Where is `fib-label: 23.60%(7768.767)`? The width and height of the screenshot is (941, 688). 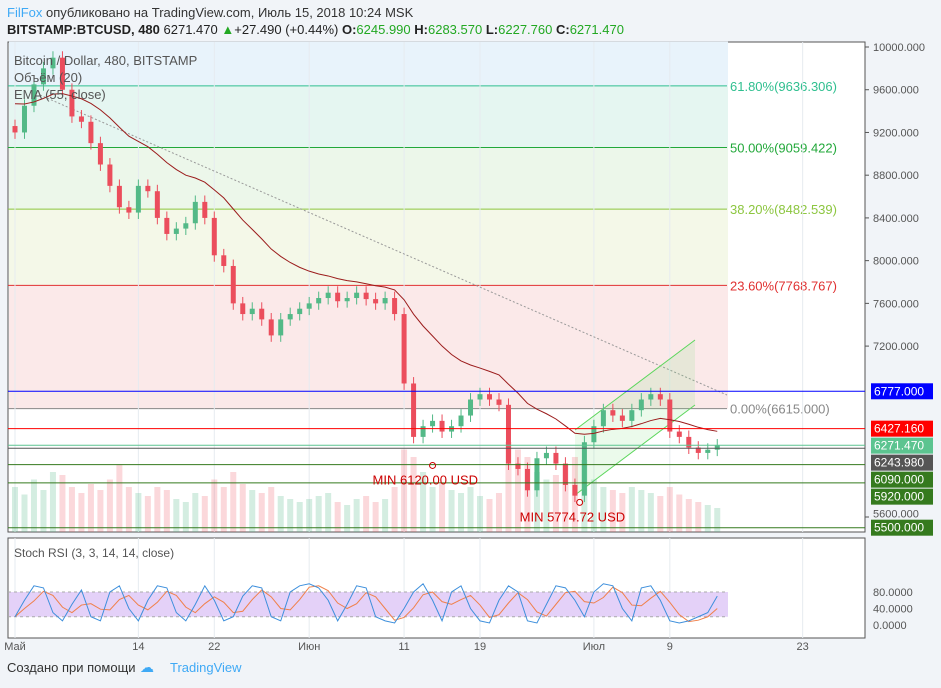 fib-label: 23.60%(7768.767) is located at coordinates (783, 285).